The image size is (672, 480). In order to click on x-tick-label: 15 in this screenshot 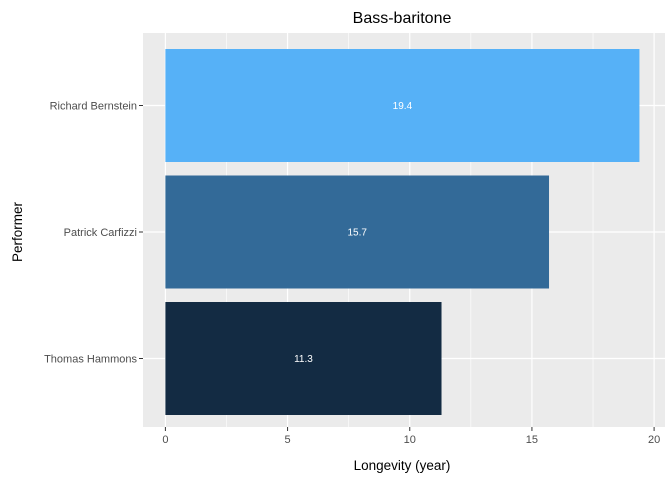, I will do `click(532, 440)`.